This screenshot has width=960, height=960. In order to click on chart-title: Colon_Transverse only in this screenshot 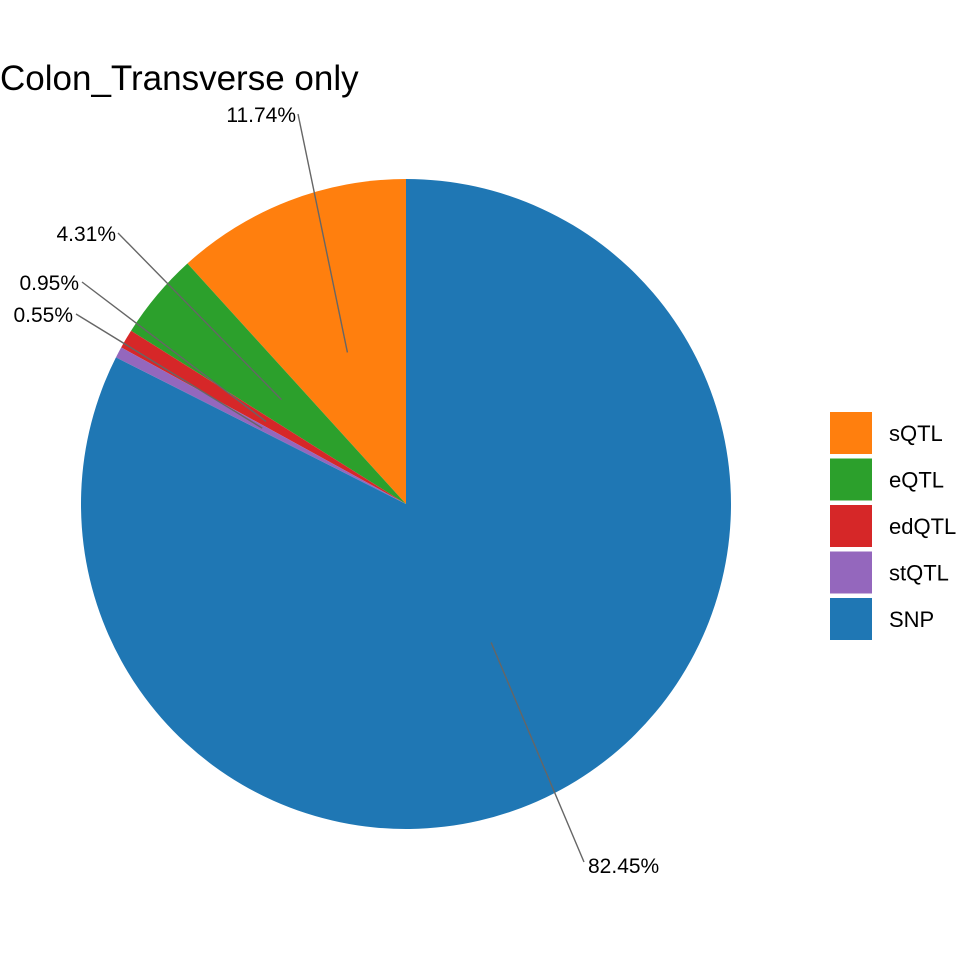, I will do `click(179, 78)`.